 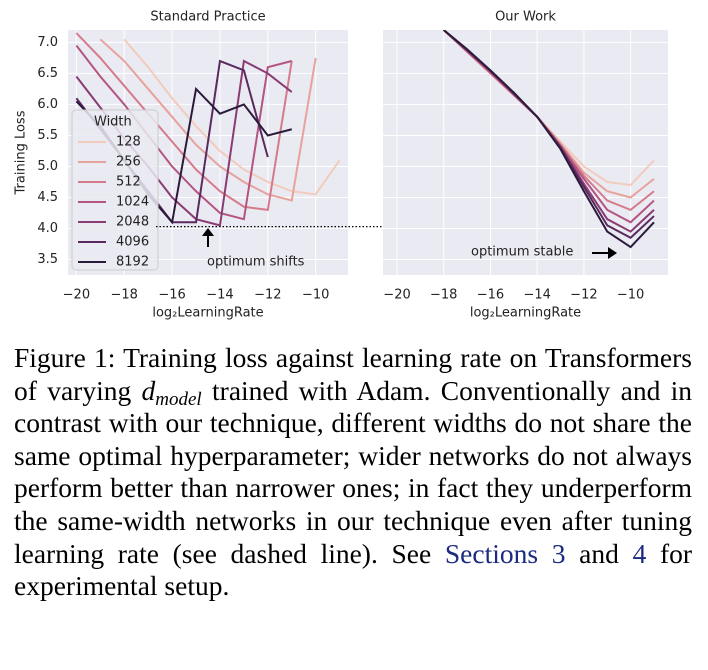 I want to click on legend-label: 4096, so click(x=132, y=242).